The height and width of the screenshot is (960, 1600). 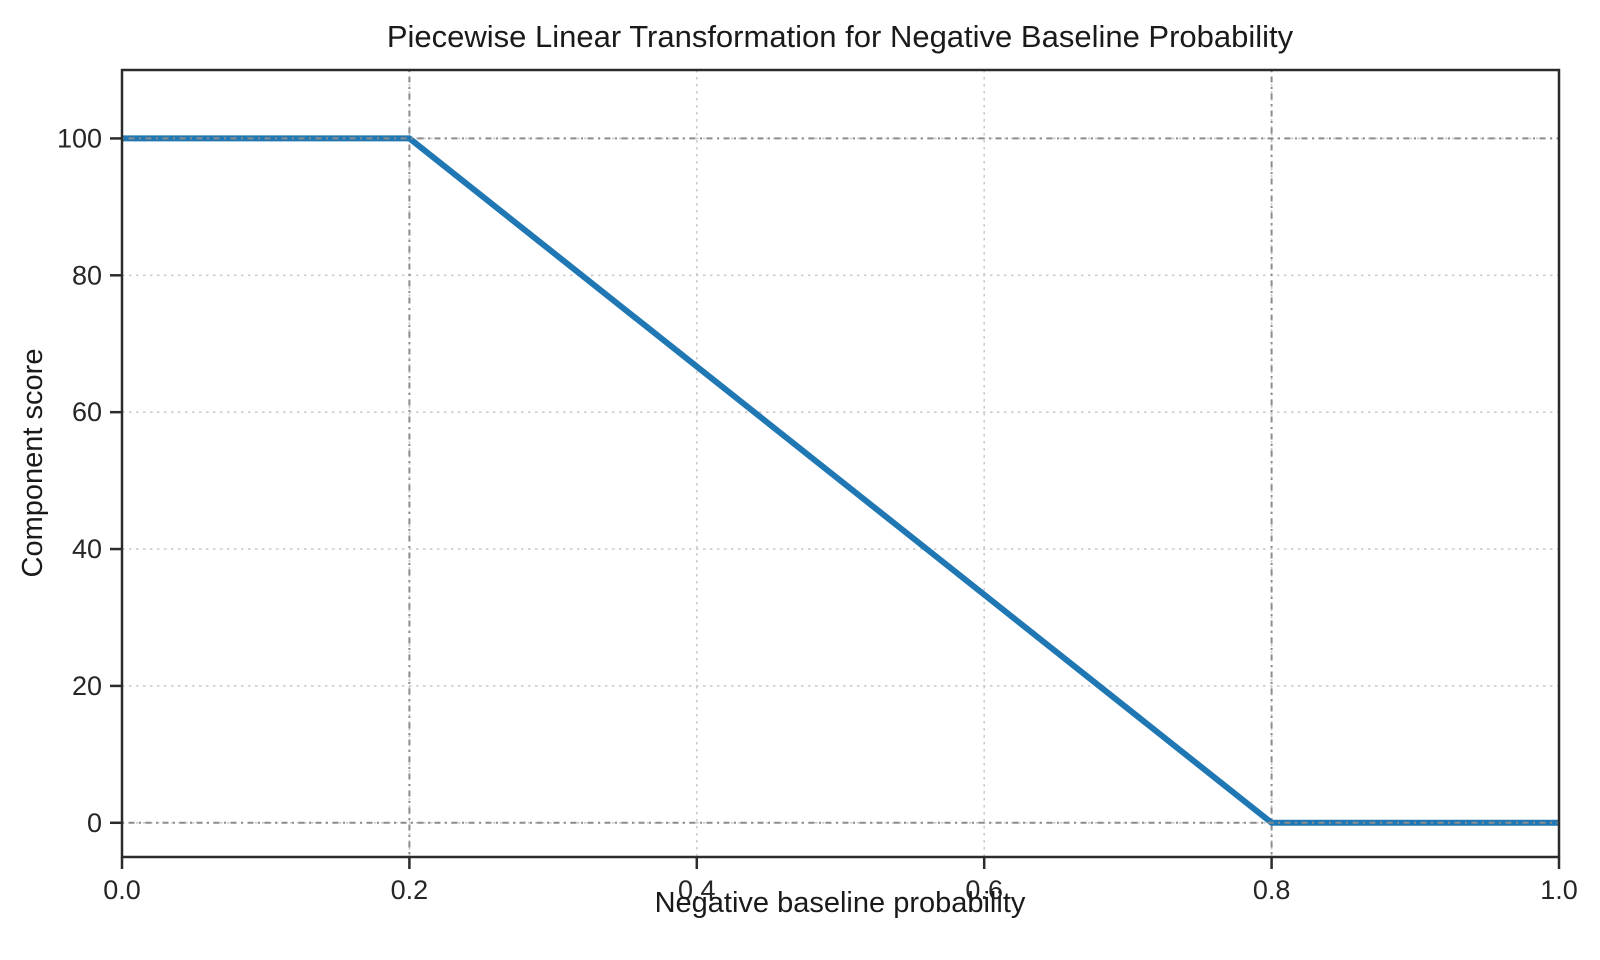 I want to click on y-tick-label: 100, so click(x=79, y=138).